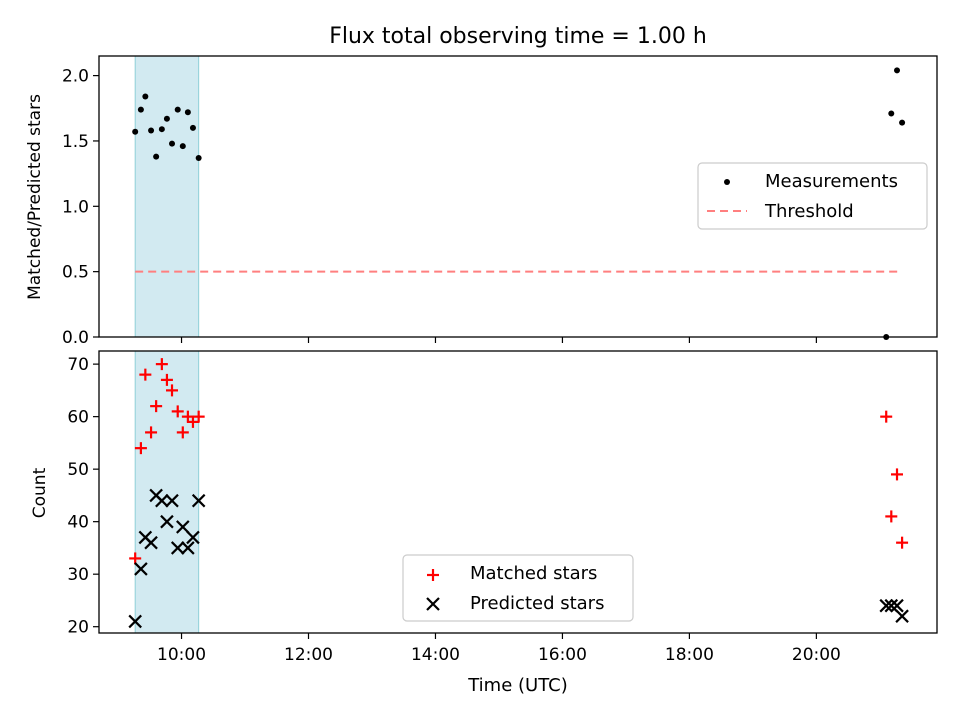 The width and height of the screenshot is (960, 720). I want to click on top-y-axis-label: Matched/Predicted stars, so click(35, 197).